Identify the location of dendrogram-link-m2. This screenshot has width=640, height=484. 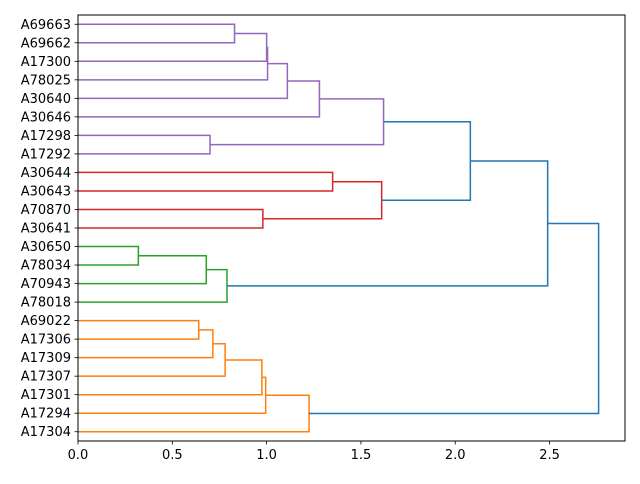
(173, 63).